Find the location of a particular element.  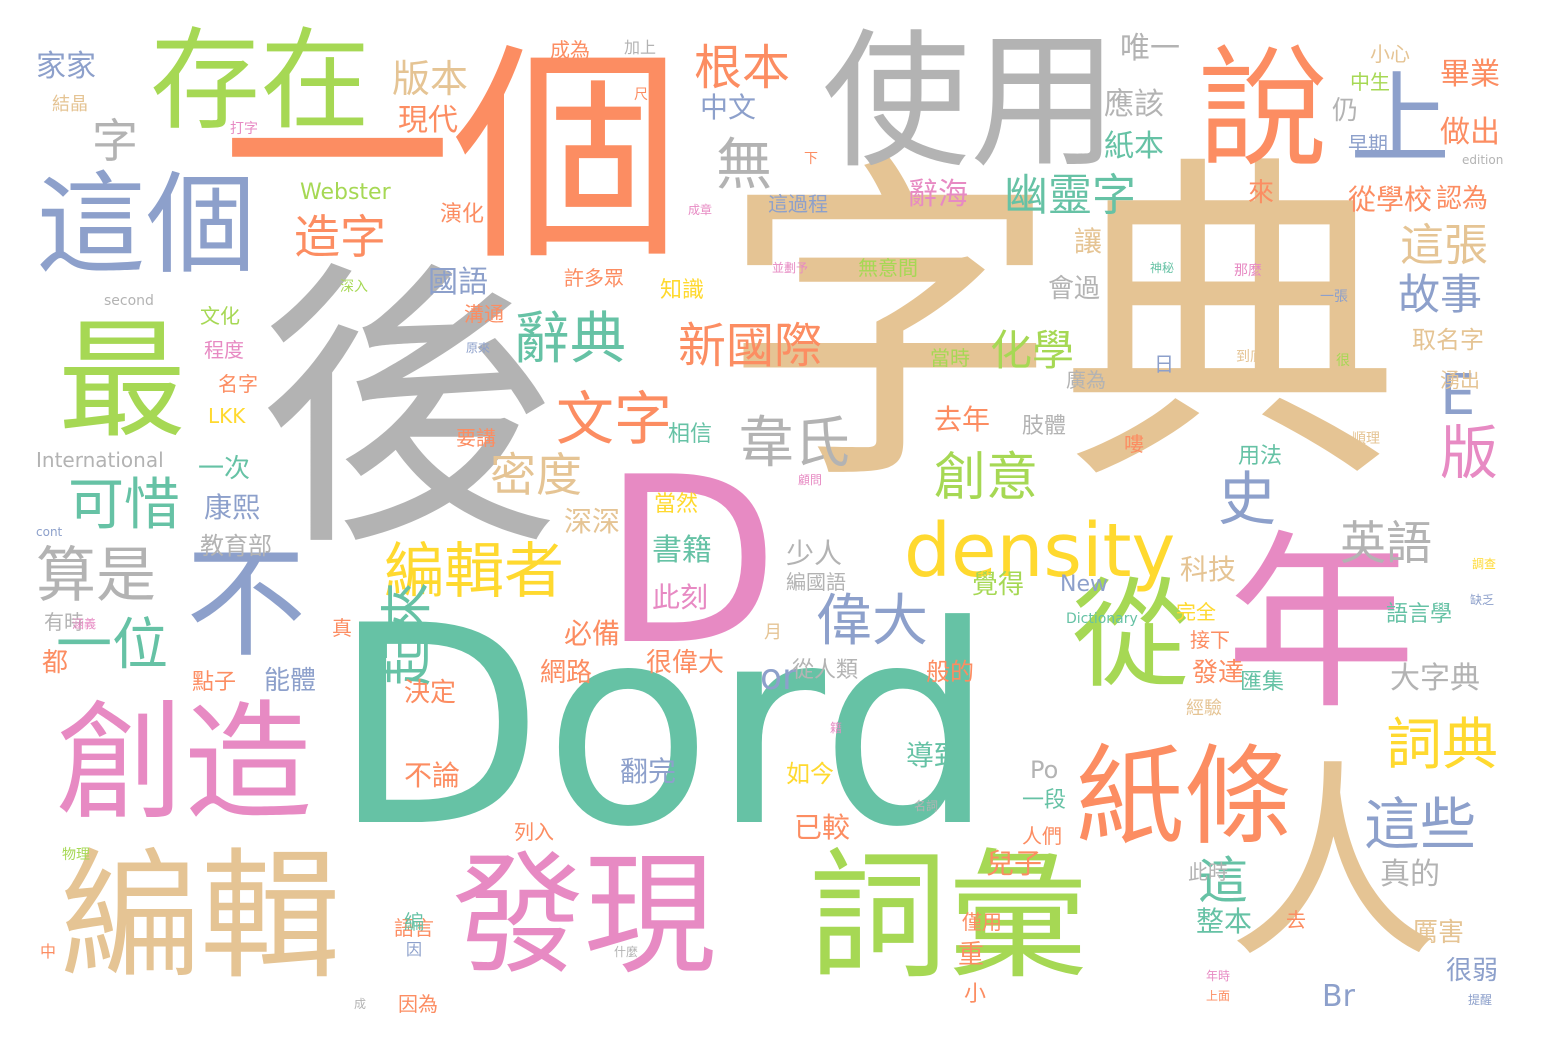

cloud-word: Dord is located at coordinates (663, 727).